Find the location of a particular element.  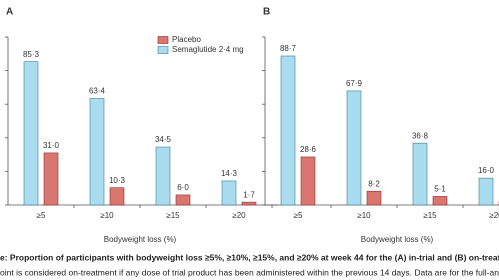

value-label: 36·8 is located at coordinates (420, 135).